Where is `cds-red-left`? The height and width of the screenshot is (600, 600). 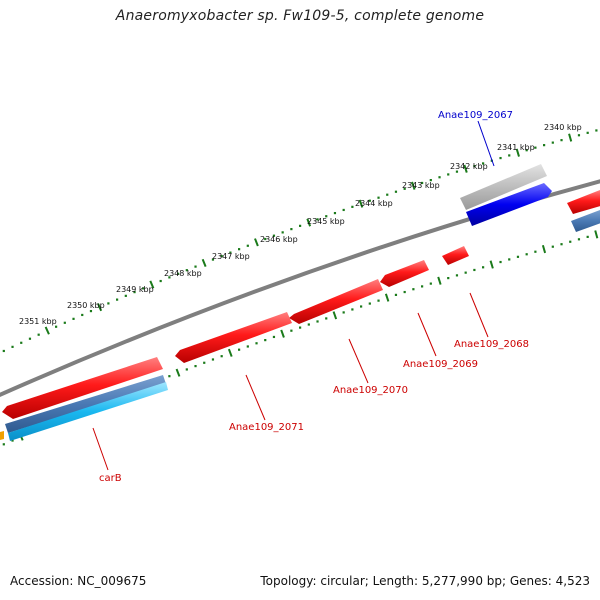 cds-red-left is located at coordinates (82, 388).